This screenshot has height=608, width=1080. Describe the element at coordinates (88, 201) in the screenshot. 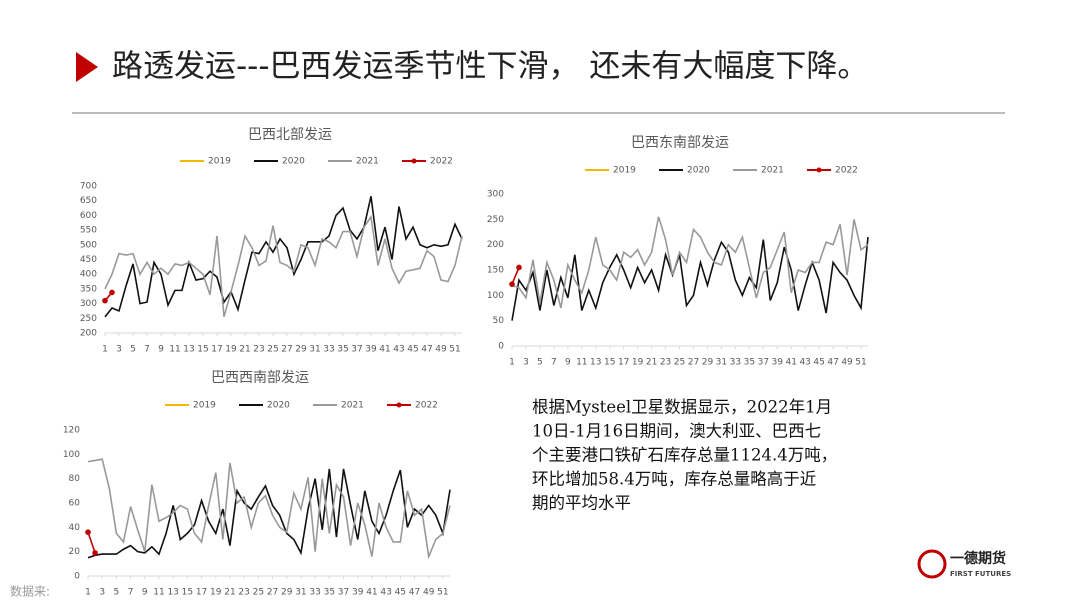

I see `y-tick-label: 650` at that location.